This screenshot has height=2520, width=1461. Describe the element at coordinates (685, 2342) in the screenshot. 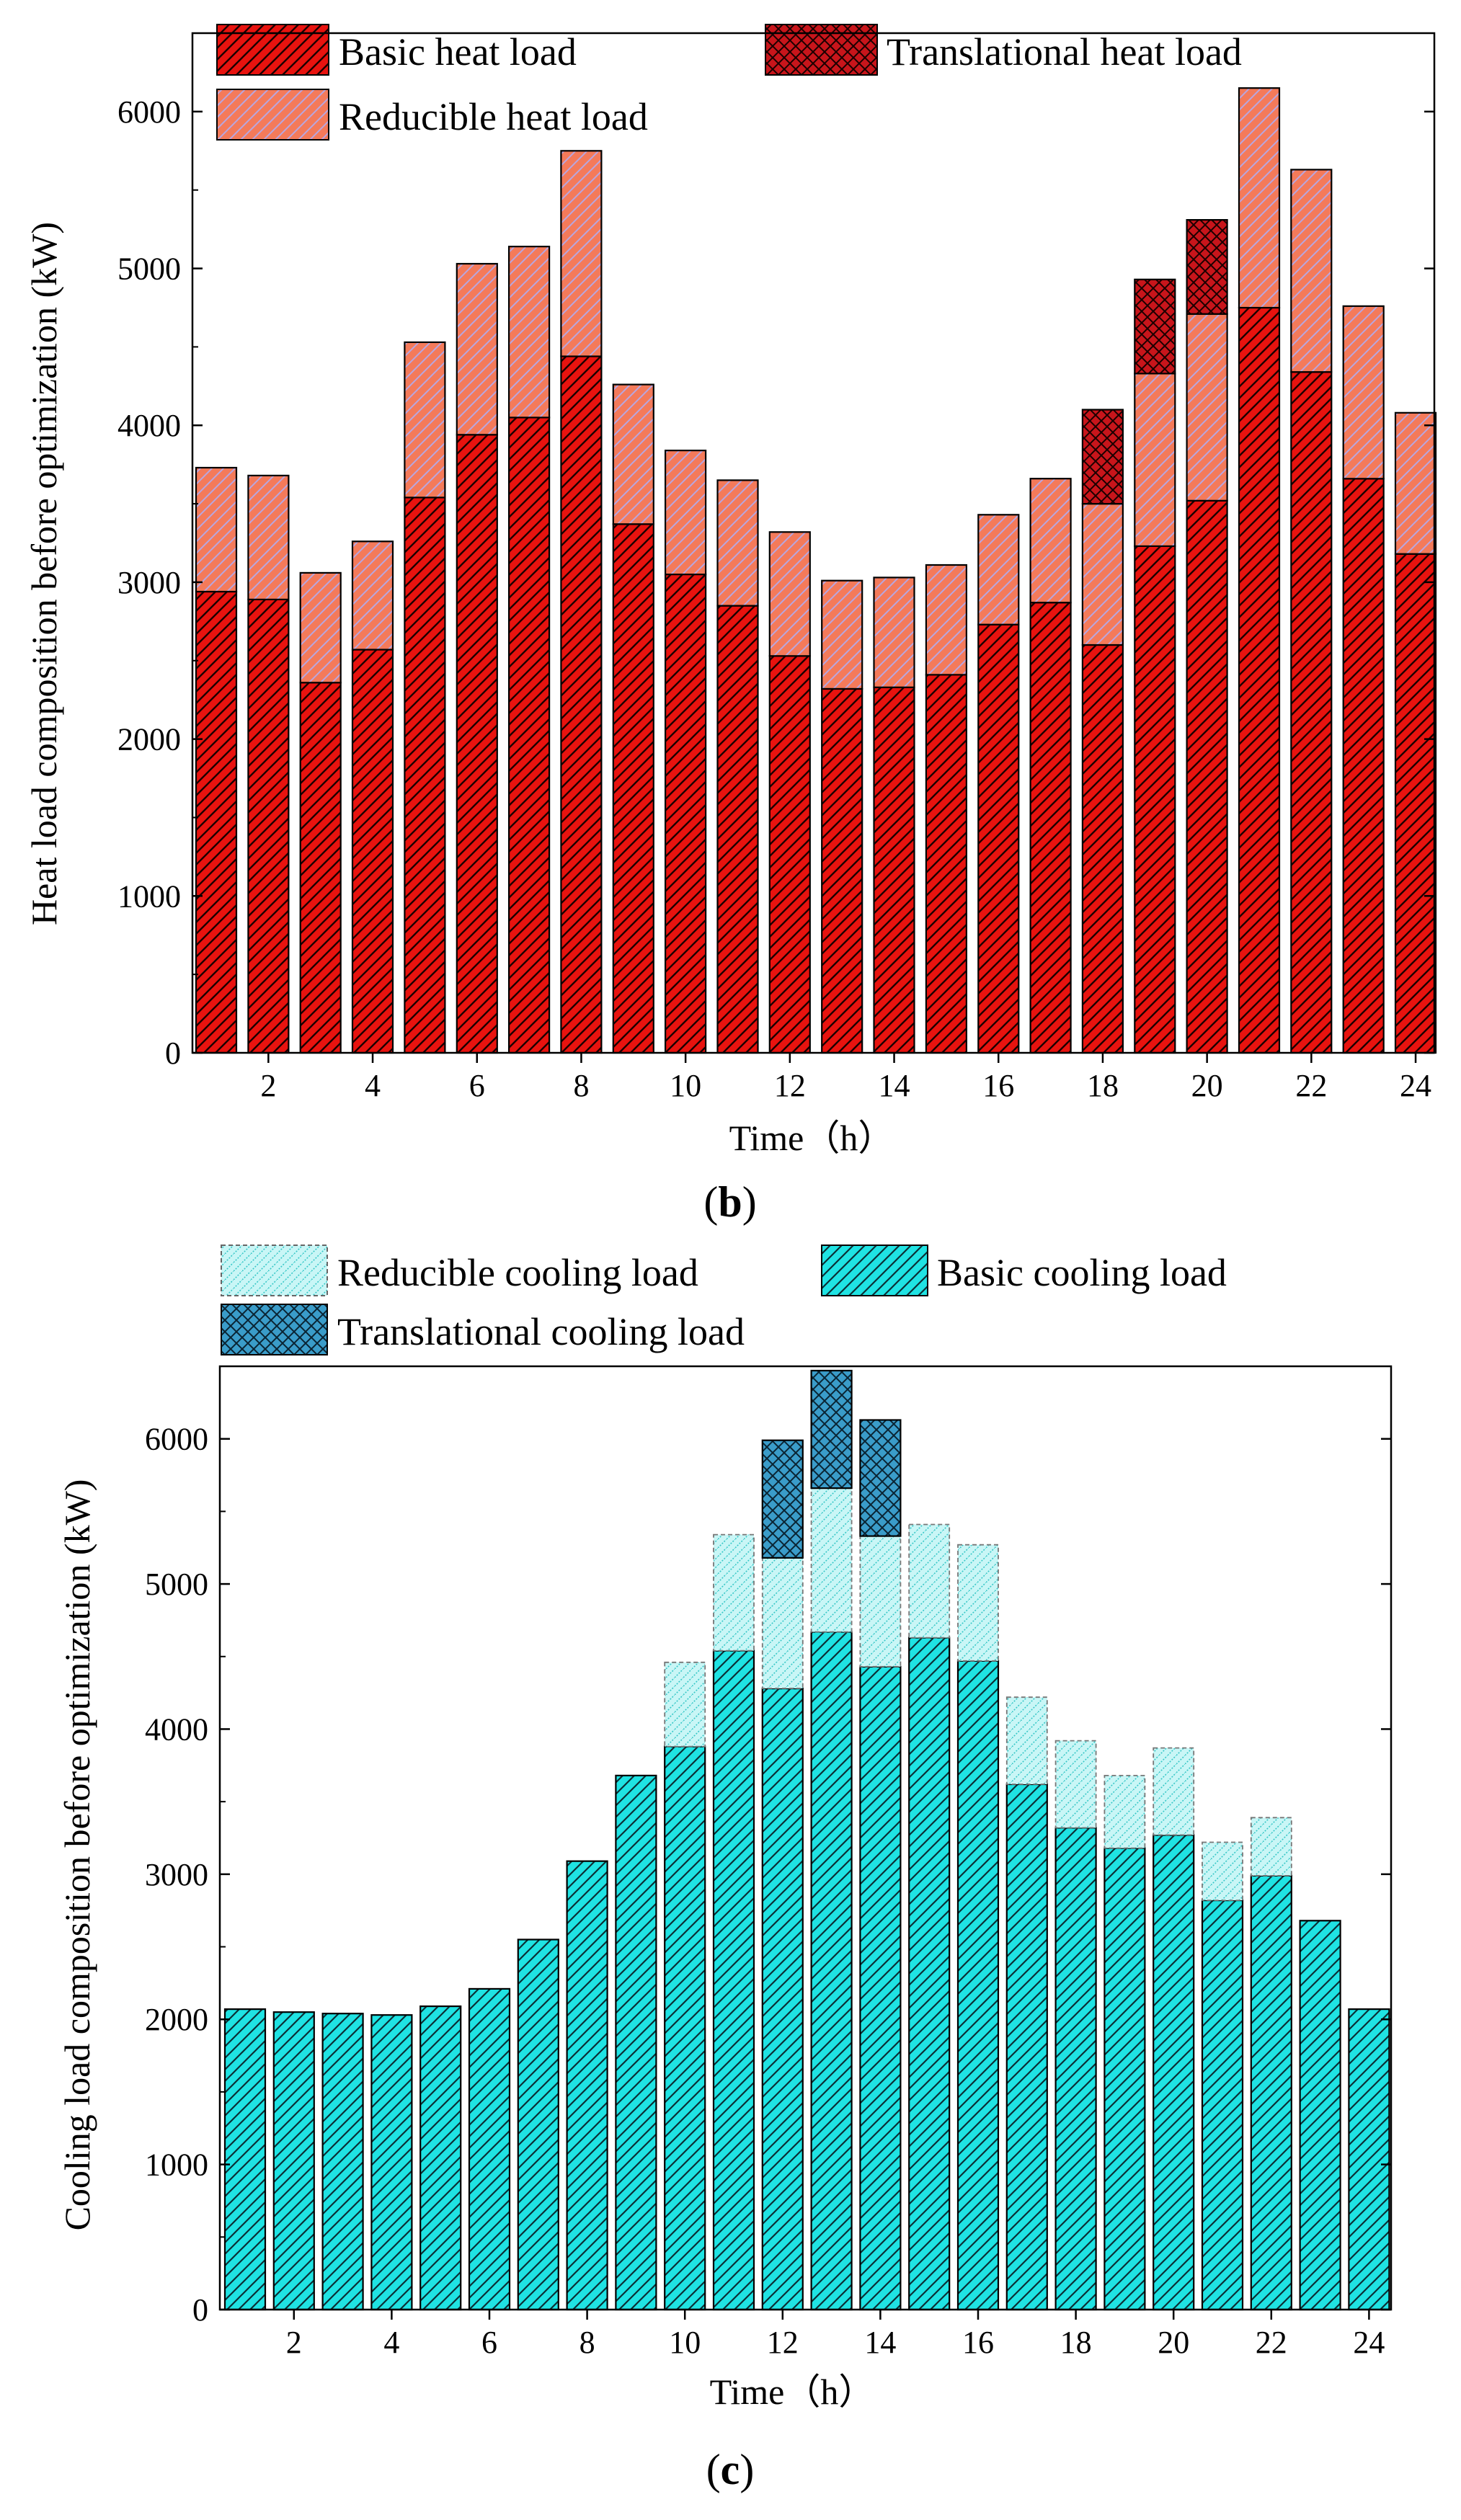

I see `x-tick-label: 10` at that location.